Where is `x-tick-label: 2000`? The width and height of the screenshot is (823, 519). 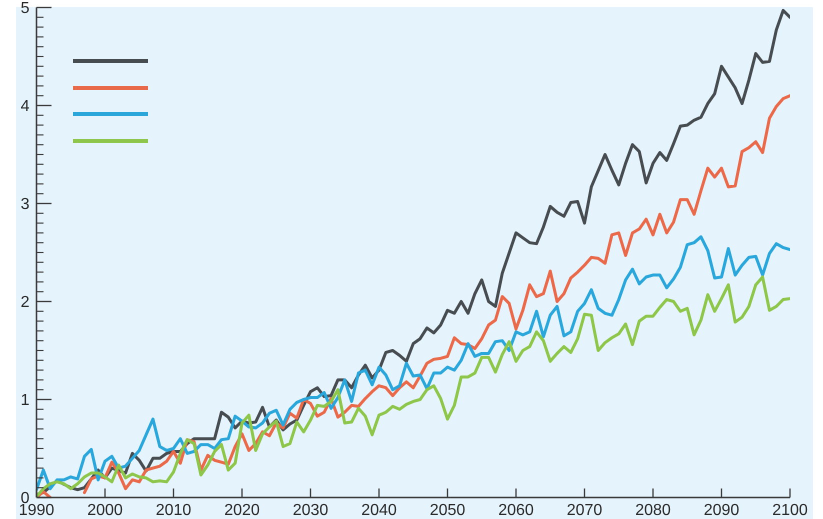
x-tick-label: 2000 is located at coordinates (105, 510).